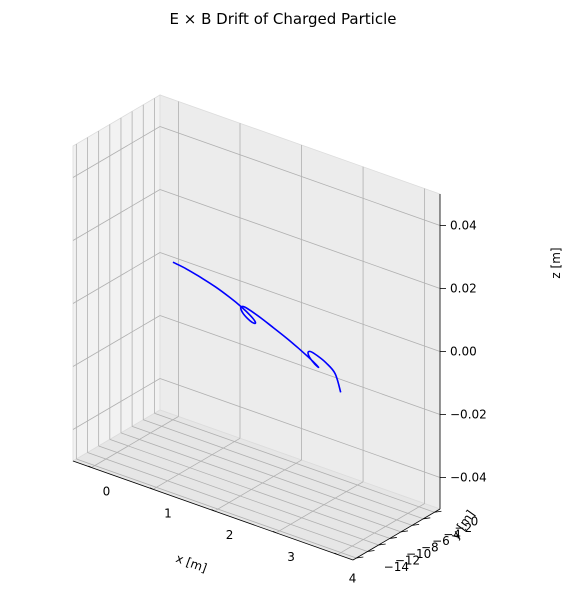  I want to click on z-tick-label: −0.04, so click(468, 478).